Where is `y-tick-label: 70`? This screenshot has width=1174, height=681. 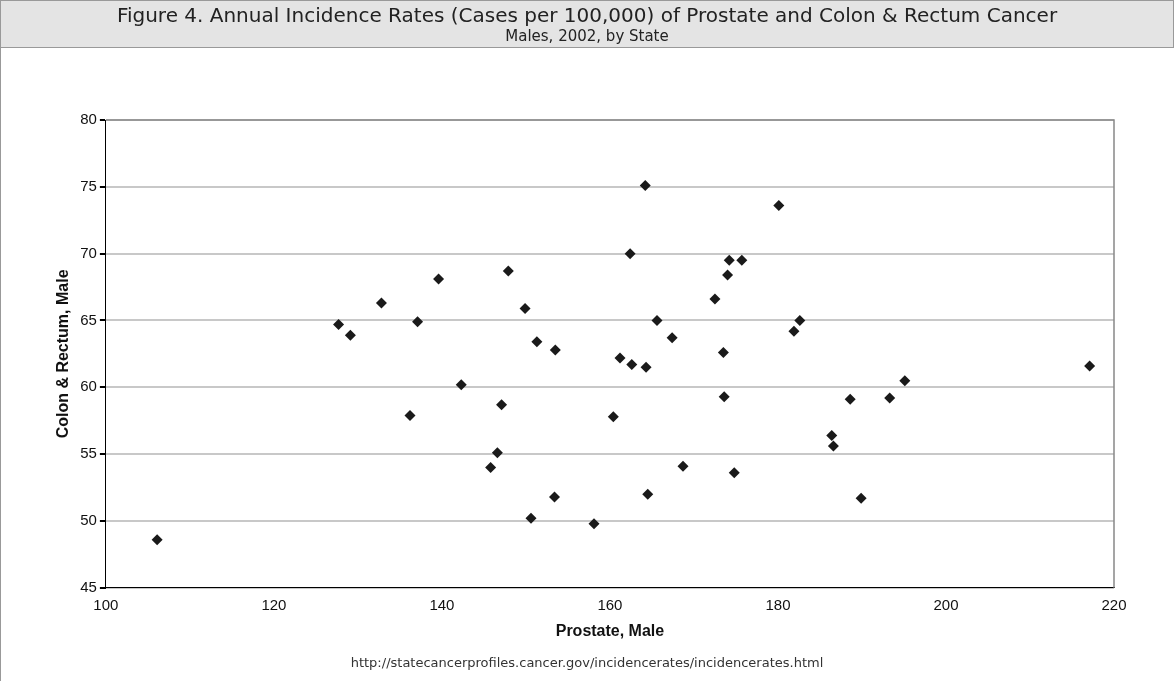 y-tick-label: 70 is located at coordinates (88, 252).